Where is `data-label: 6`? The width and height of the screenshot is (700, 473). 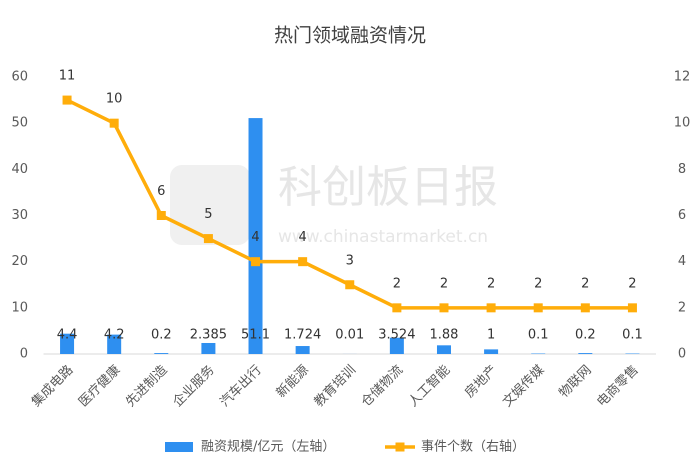
data-label: 6 is located at coordinates (161, 191).